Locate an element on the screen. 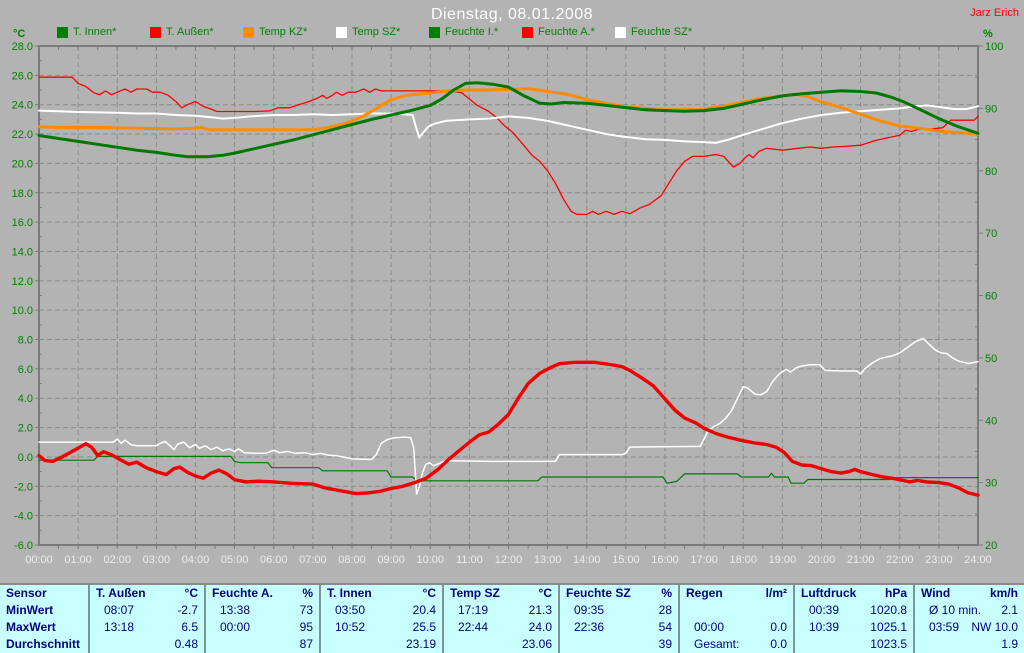  legend-item-7: Feuchte SZ* is located at coordinates (653, 32).